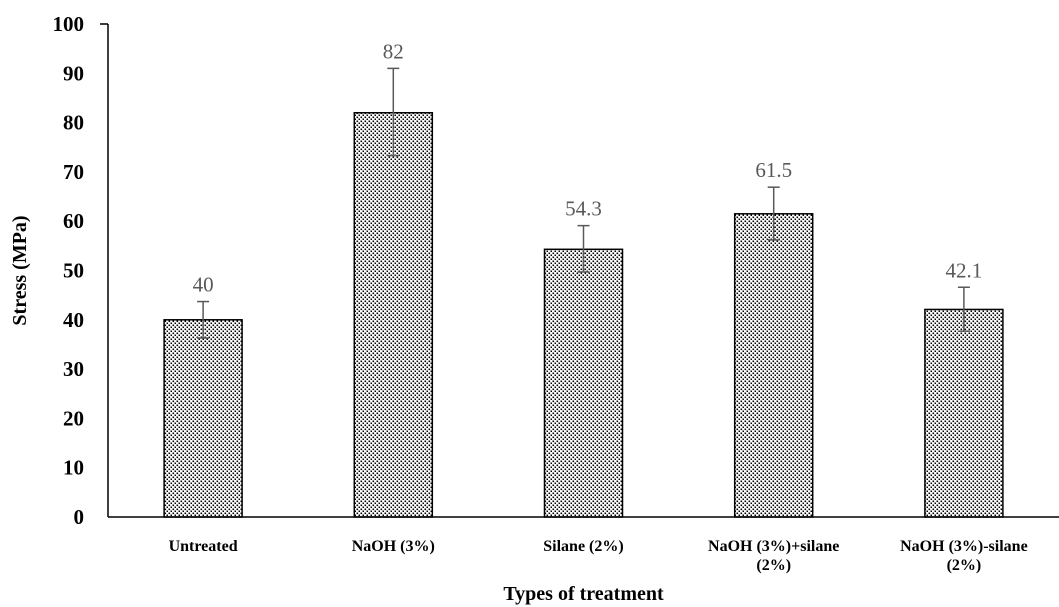 The image size is (1059, 607). I want to click on data-label: 40, so click(203, 285).